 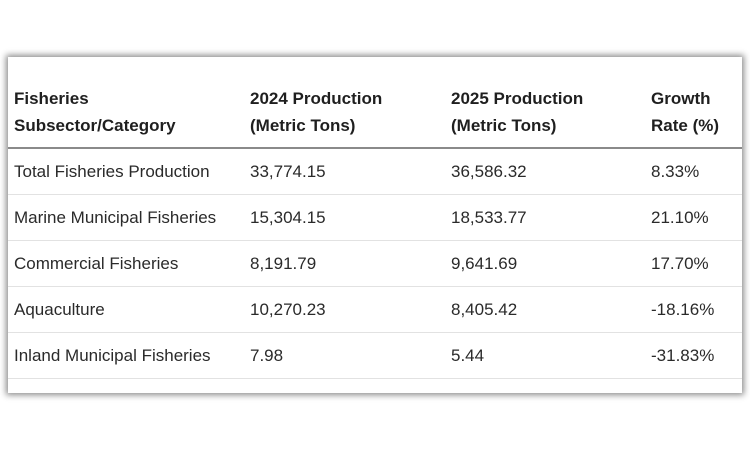 I want to click on table-cell: Inland Municipal Fisheries, so click(x=126, y=355).